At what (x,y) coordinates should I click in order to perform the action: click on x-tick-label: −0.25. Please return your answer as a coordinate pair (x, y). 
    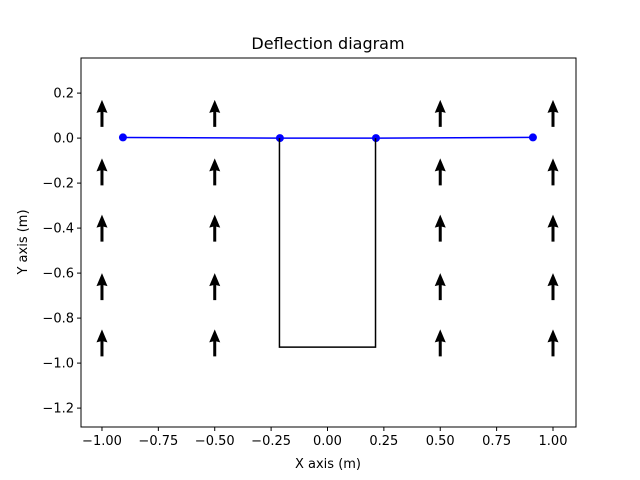
    Looking at the image, I should click on (271, 441).